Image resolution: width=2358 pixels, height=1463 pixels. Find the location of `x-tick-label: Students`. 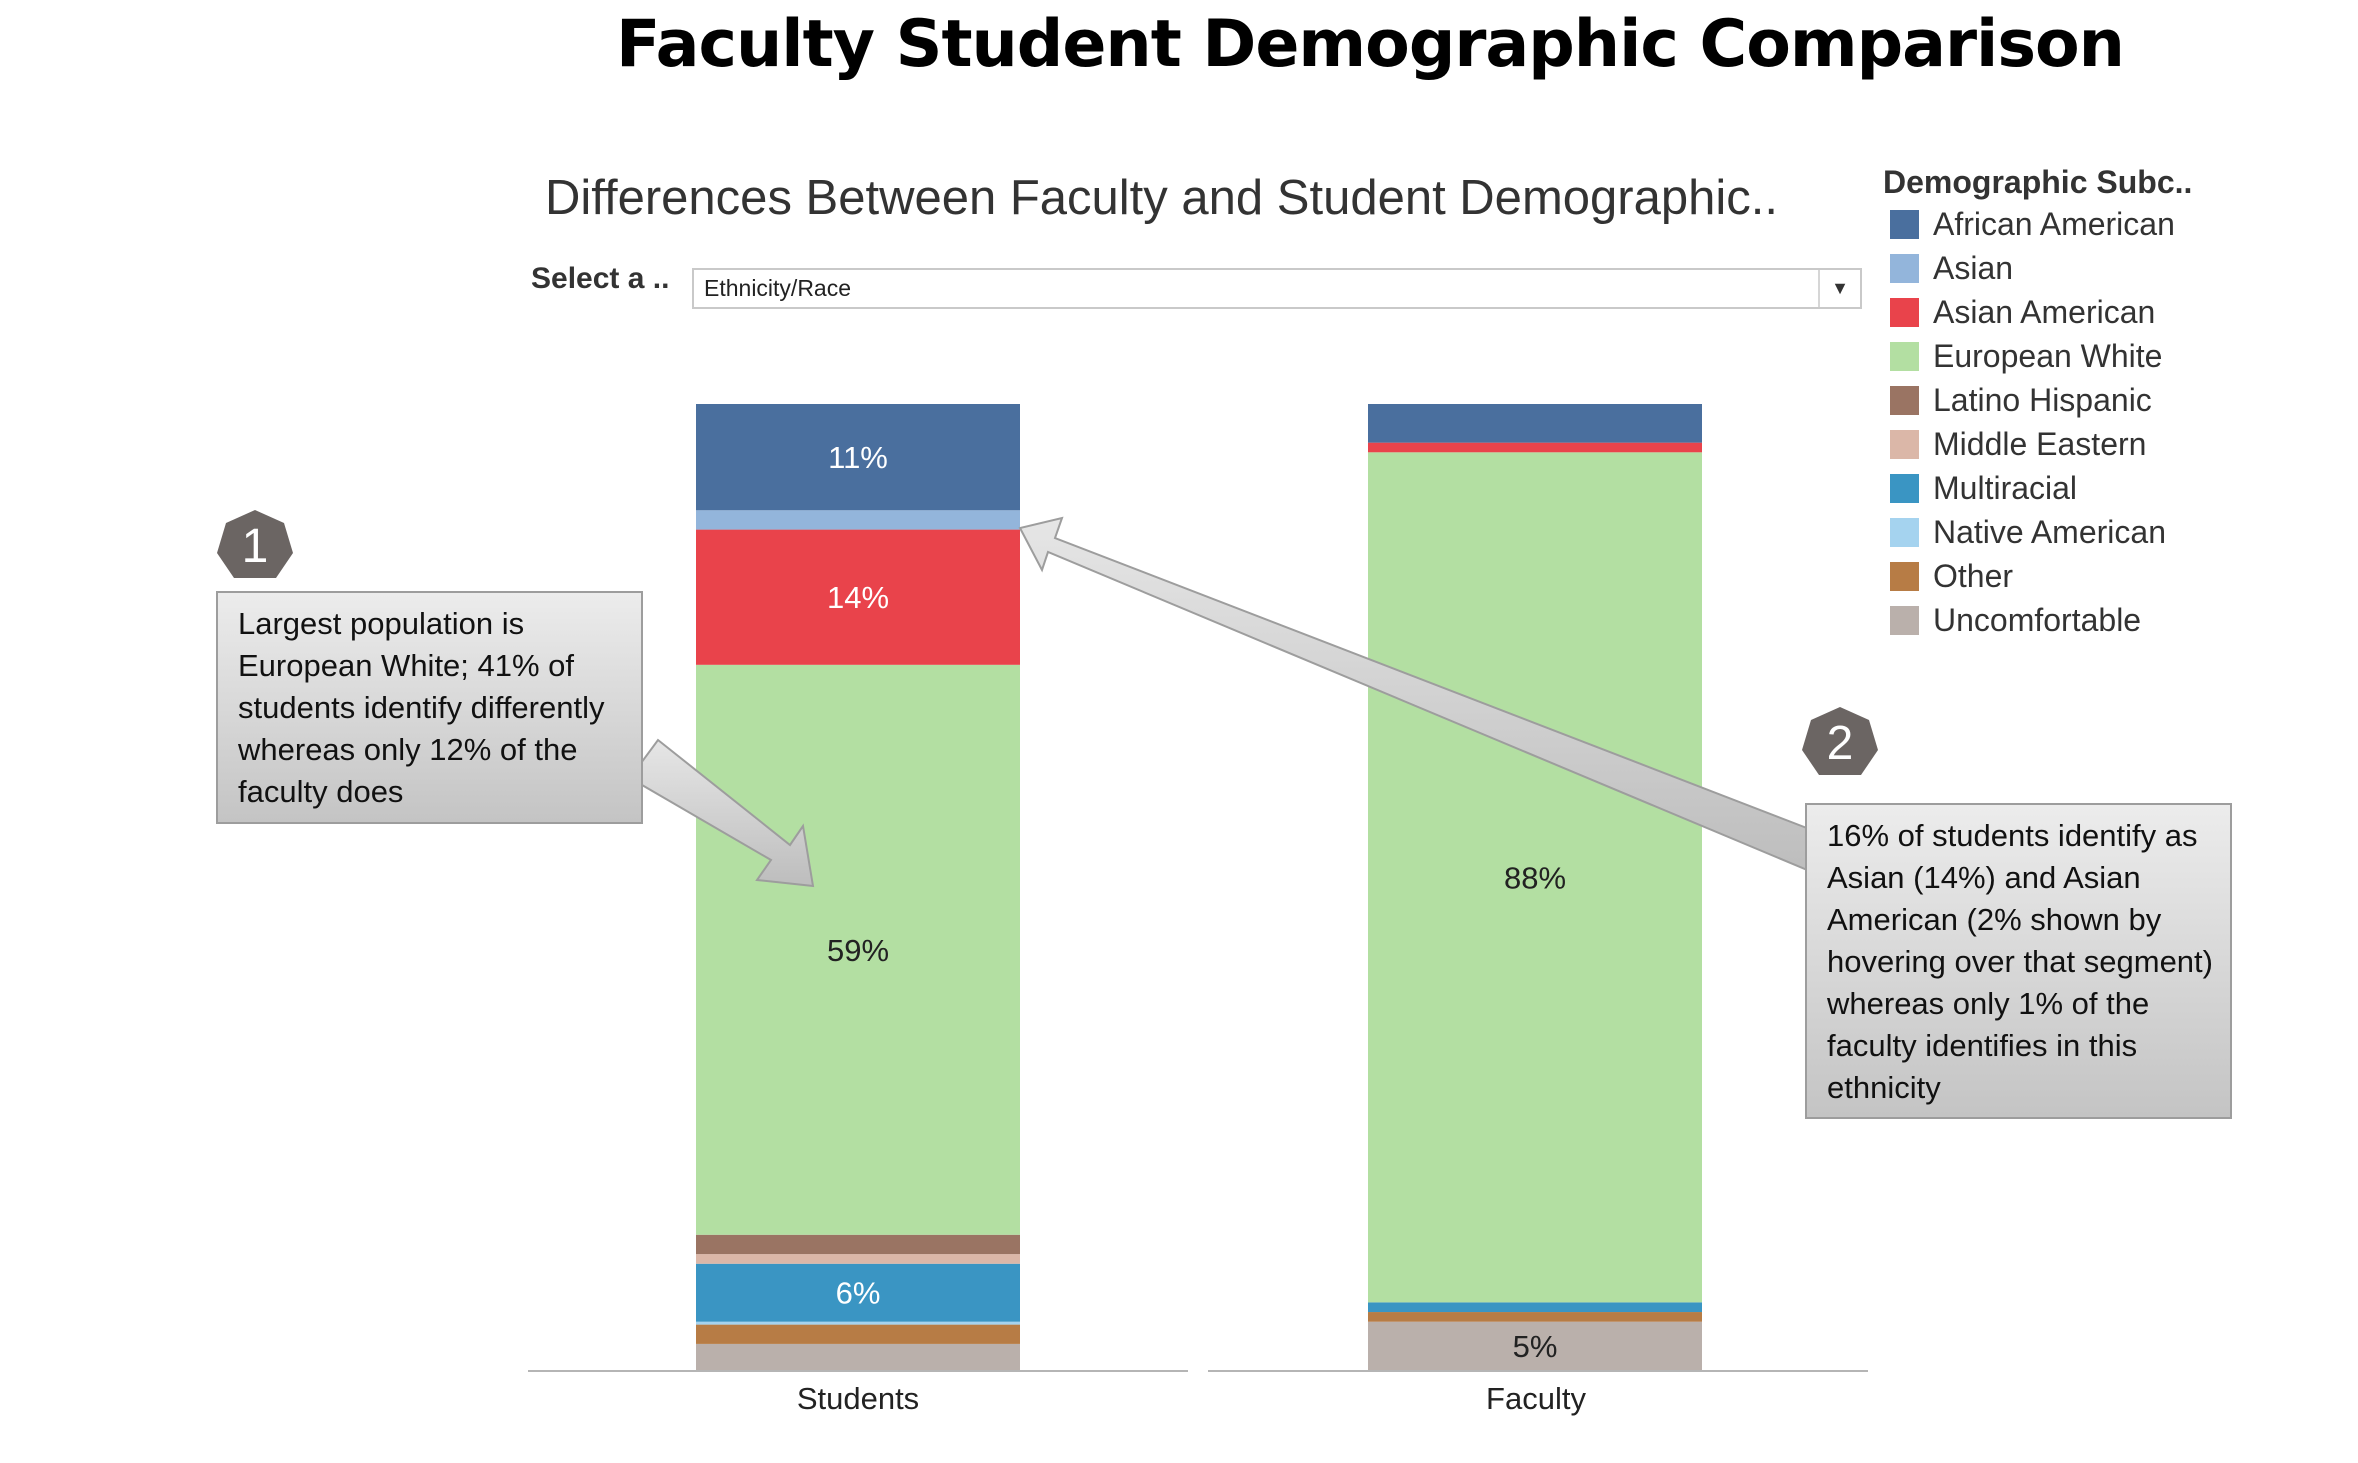

x-tick-label: Students is located at coordinates (858, 1398).